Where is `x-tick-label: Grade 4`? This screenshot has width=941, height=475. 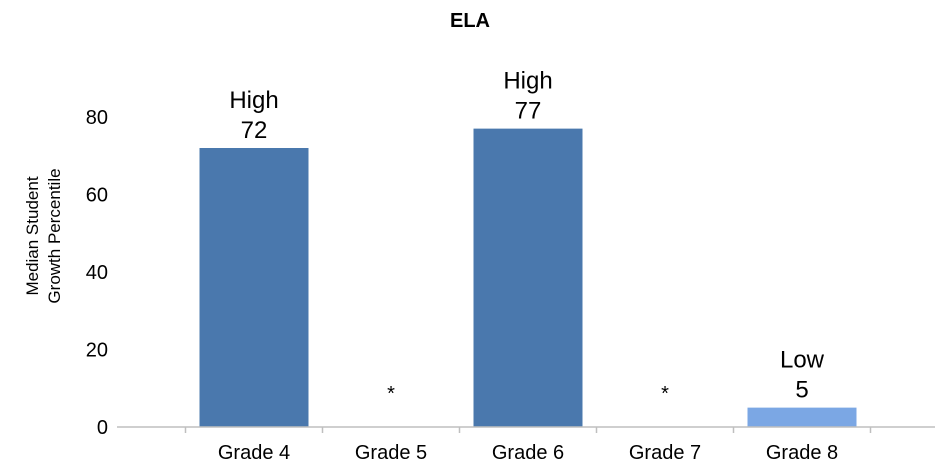 x-tick-label: Grade 4 is located at coordinates (254, 453).